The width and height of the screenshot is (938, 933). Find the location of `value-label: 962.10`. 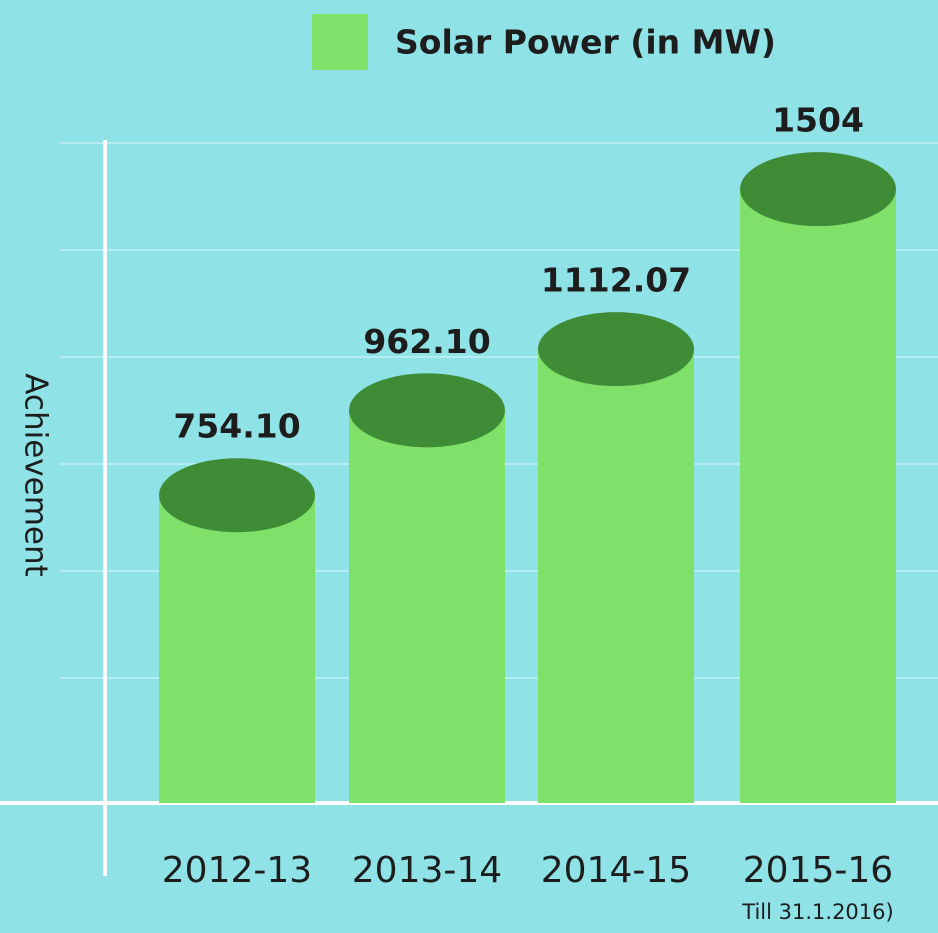

value-label: 962.10 is located at coordinates (426, 341).